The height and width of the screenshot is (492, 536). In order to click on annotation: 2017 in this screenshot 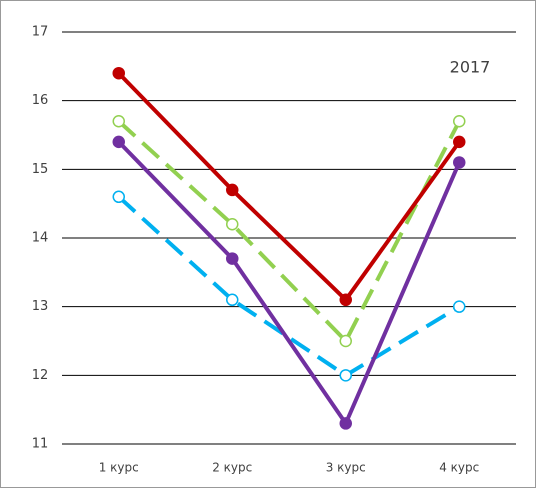, I will do `click(470, 67)`.